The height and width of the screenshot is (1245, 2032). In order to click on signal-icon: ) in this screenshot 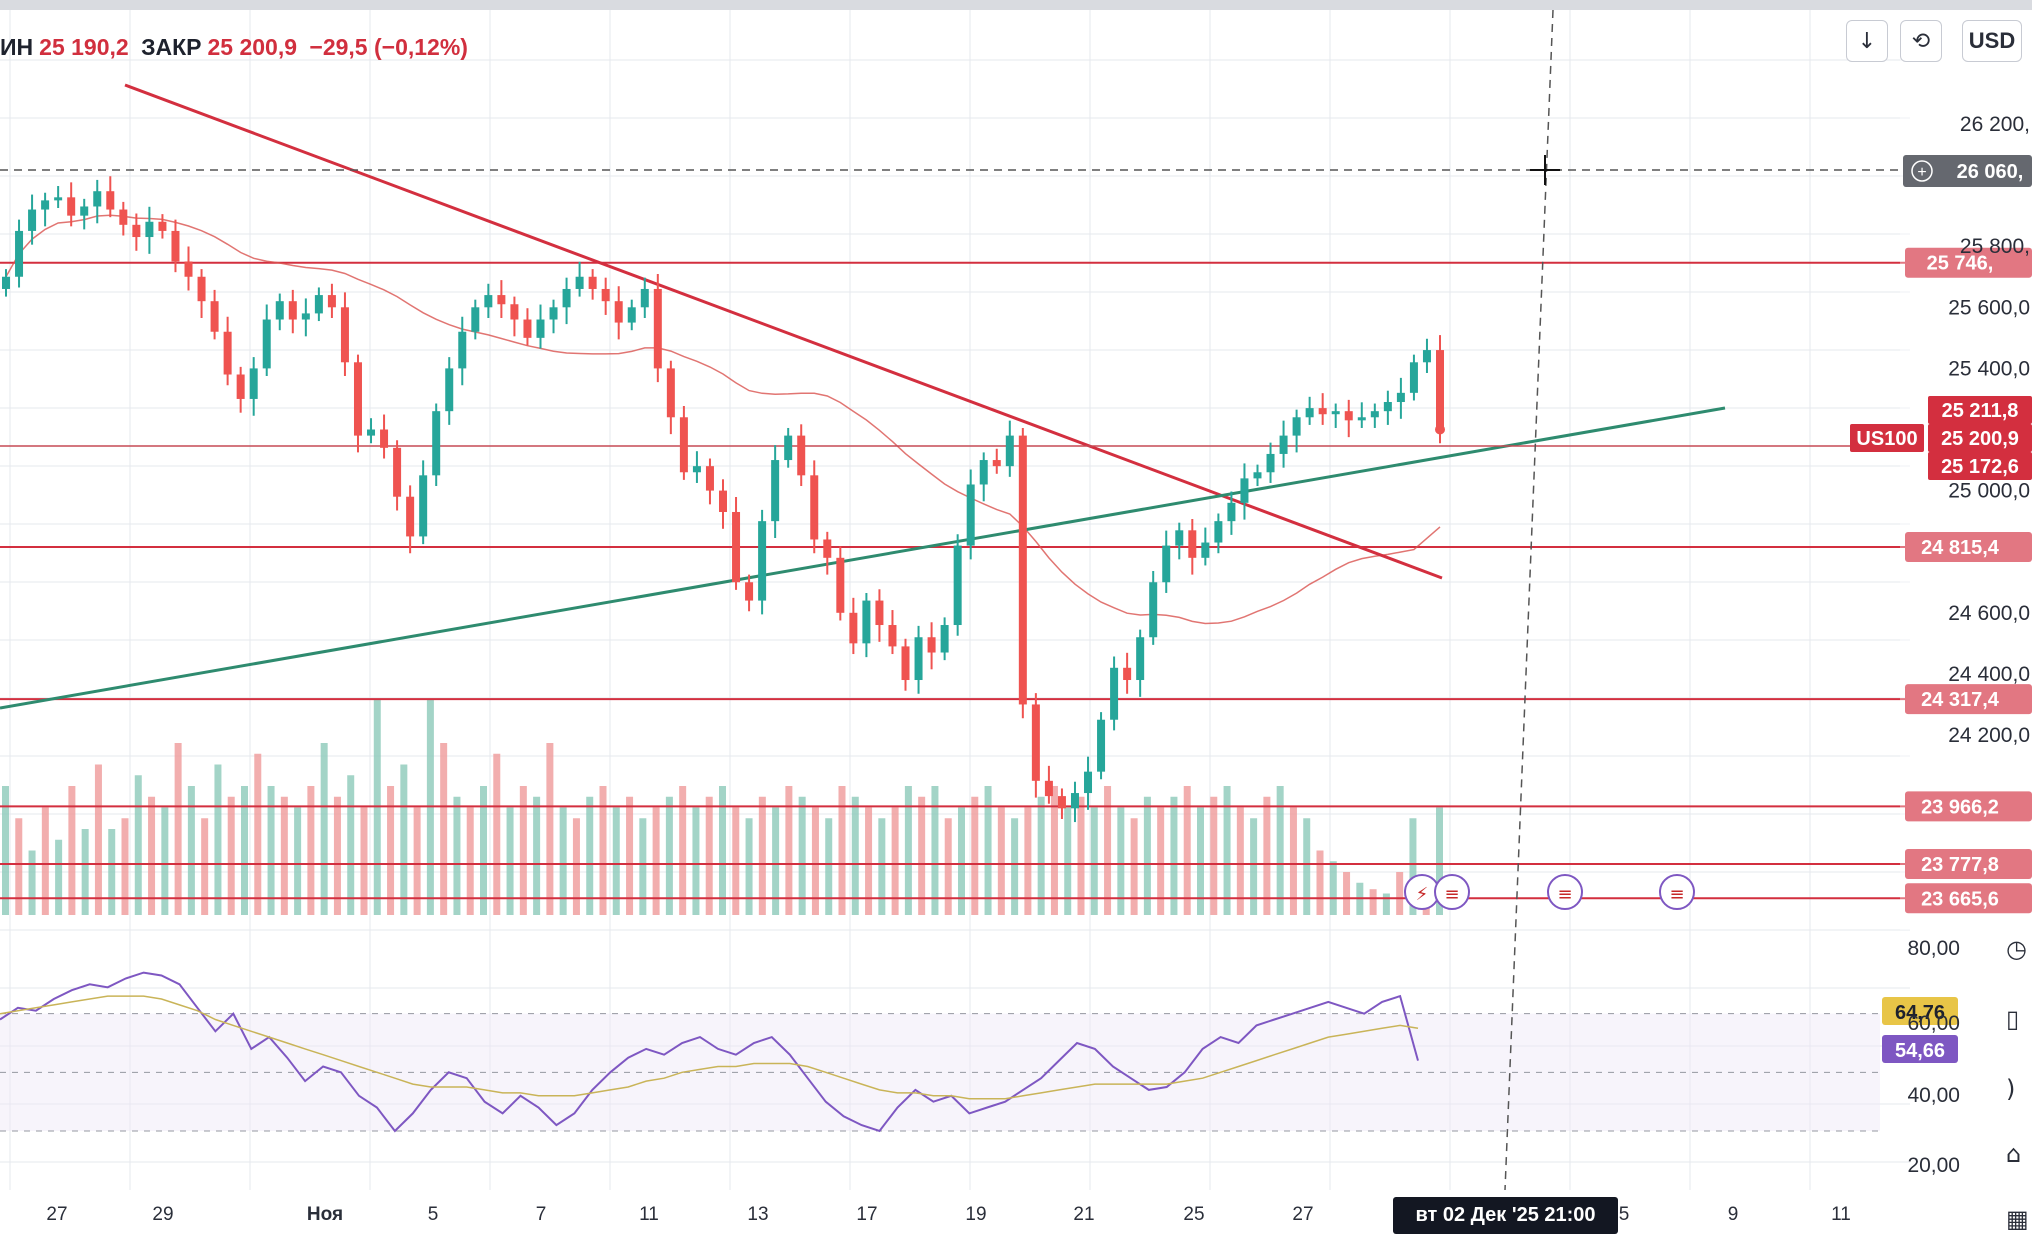, I will do `click(2011, 1089)`.